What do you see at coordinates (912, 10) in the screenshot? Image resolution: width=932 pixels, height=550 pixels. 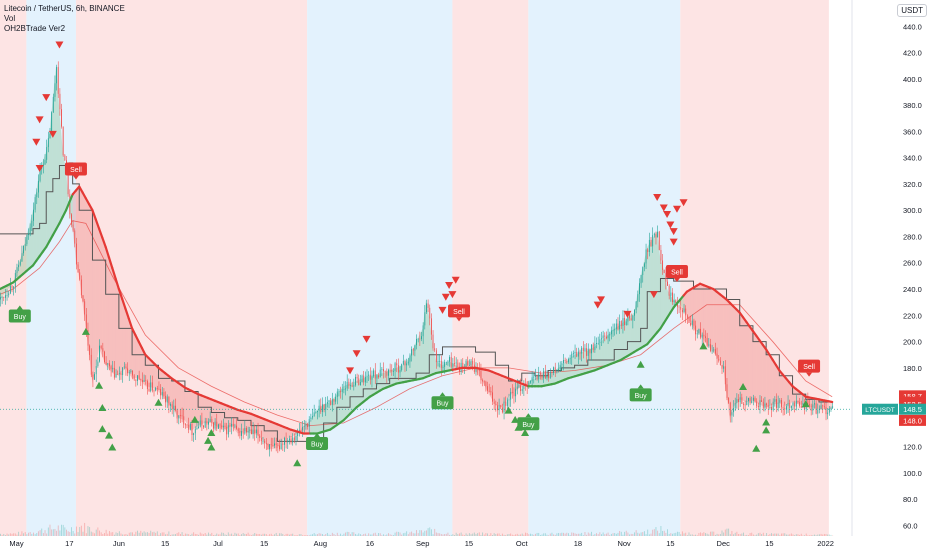 I see `currency-button: USDT` at bounding box center [912, 10].